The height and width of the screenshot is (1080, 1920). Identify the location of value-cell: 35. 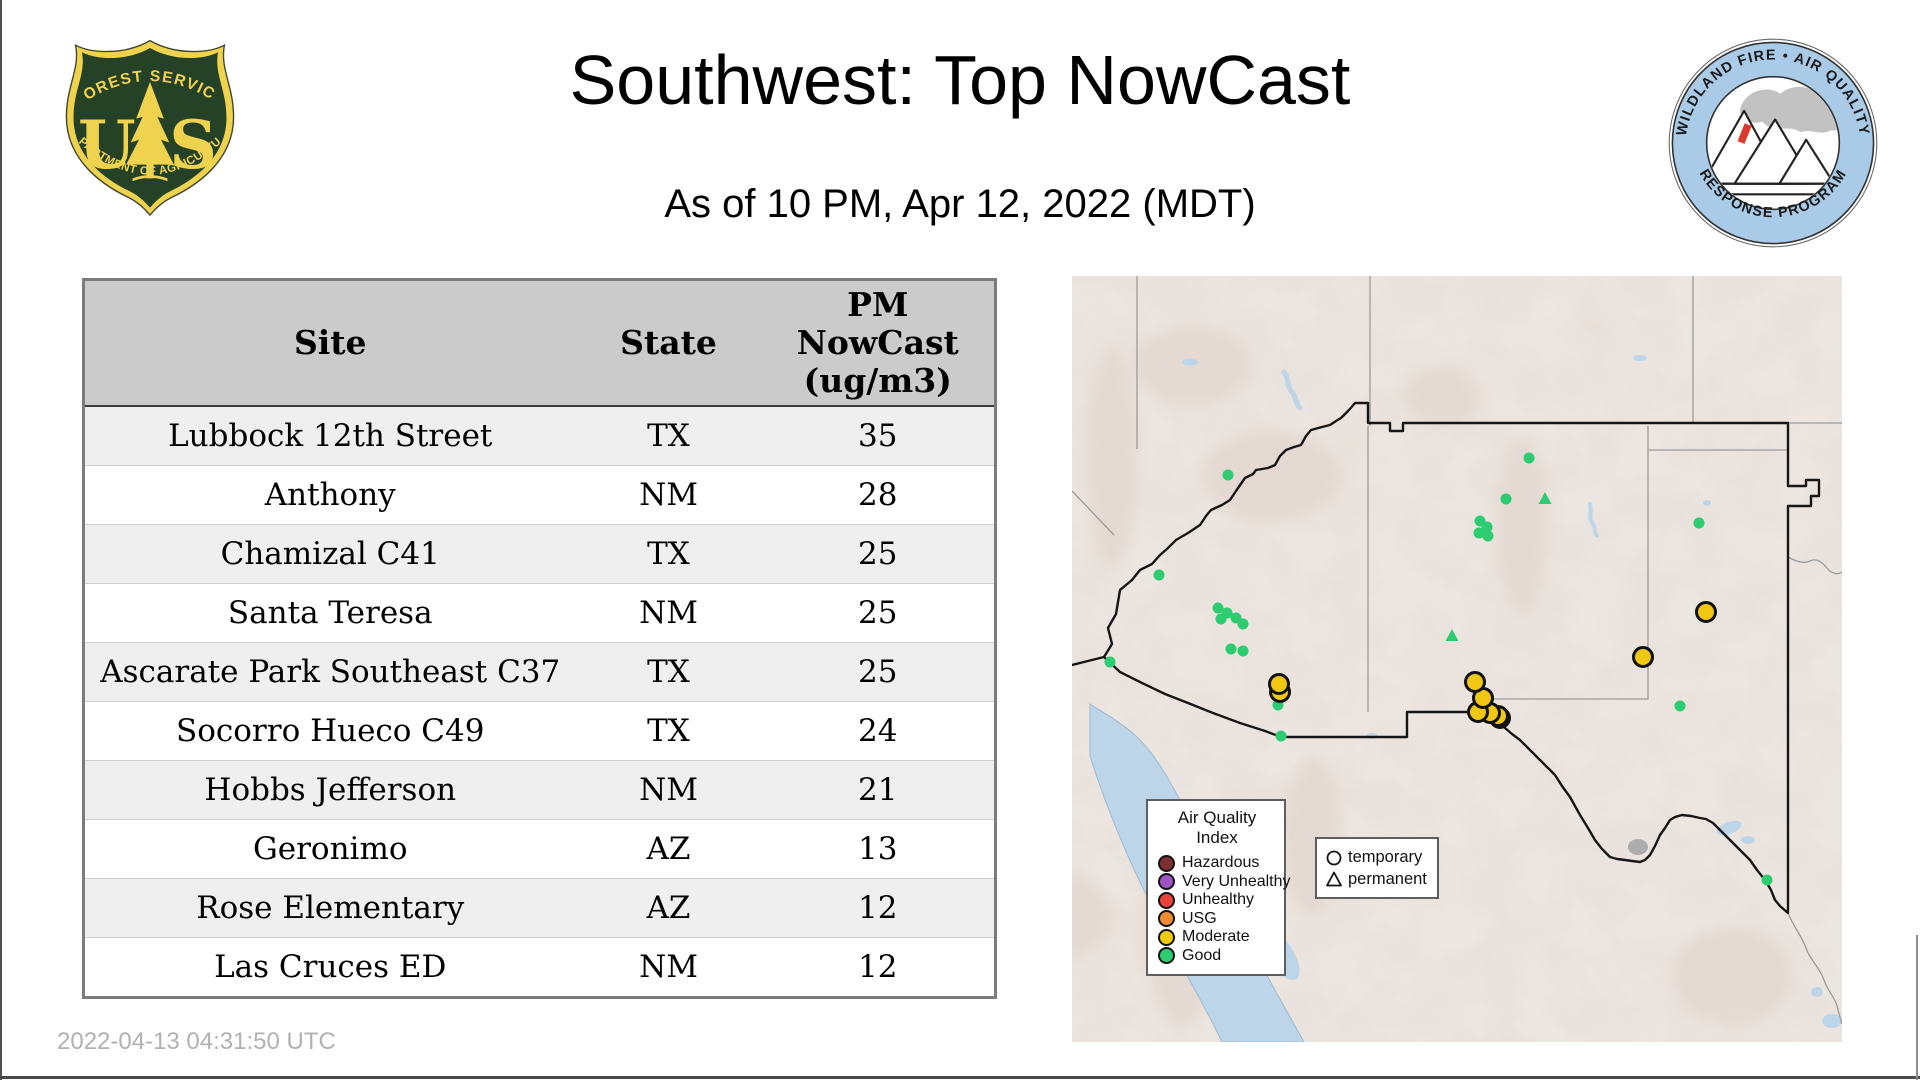
(878, 435).